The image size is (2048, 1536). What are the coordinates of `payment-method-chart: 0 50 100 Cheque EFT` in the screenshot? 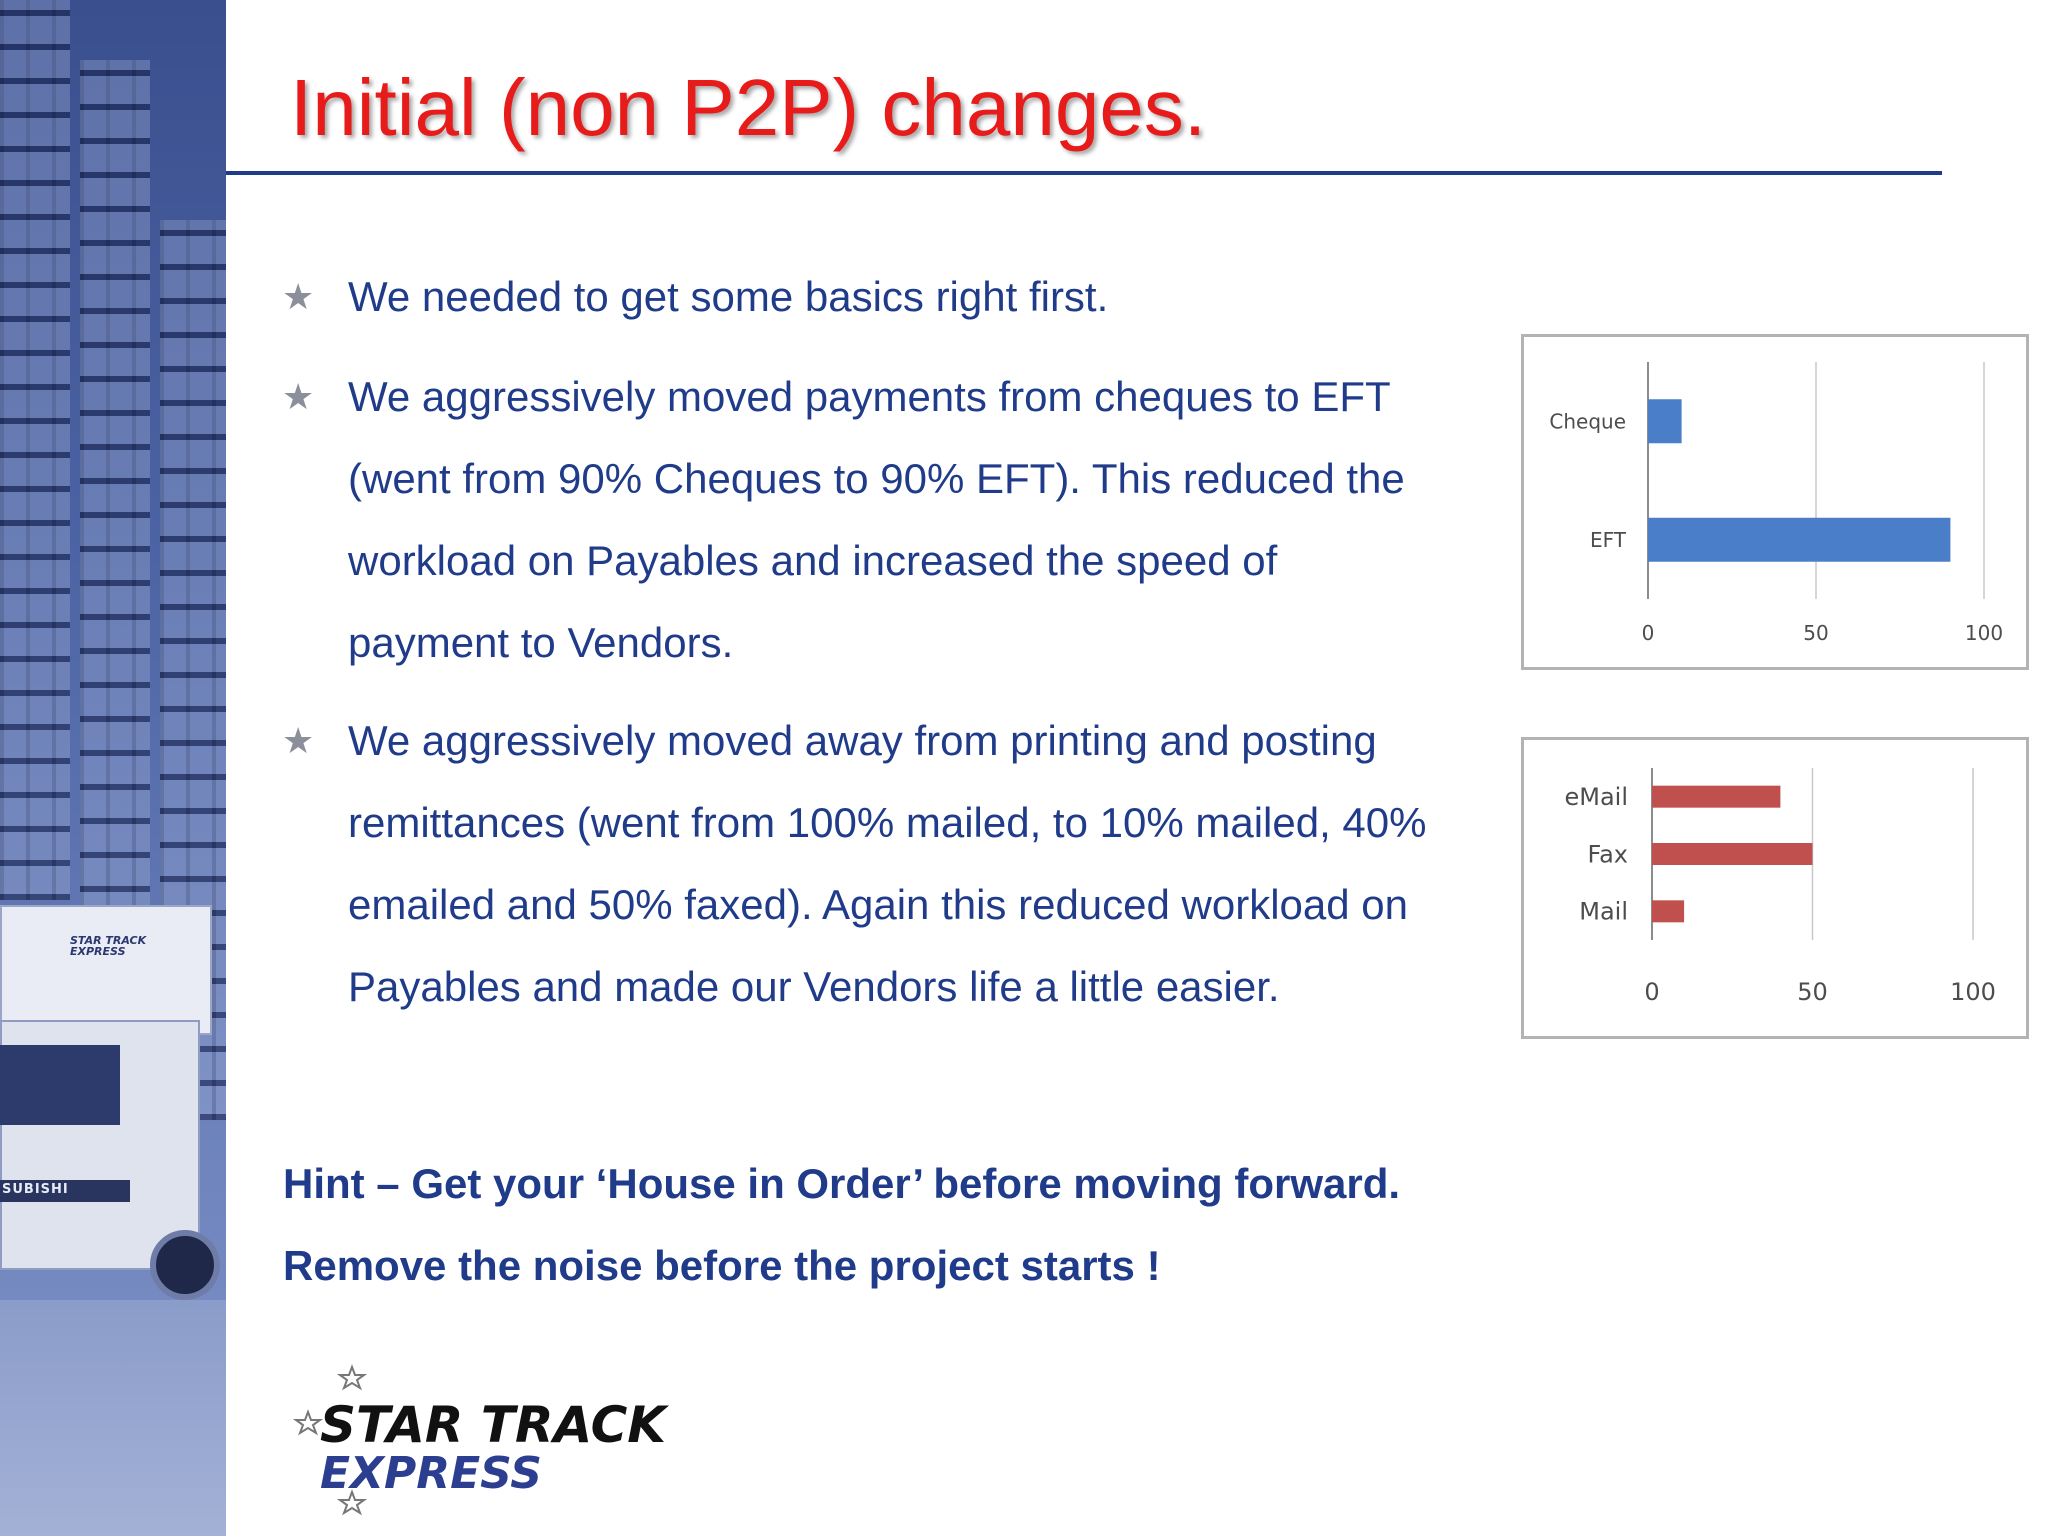 It's located at (1775, 502).